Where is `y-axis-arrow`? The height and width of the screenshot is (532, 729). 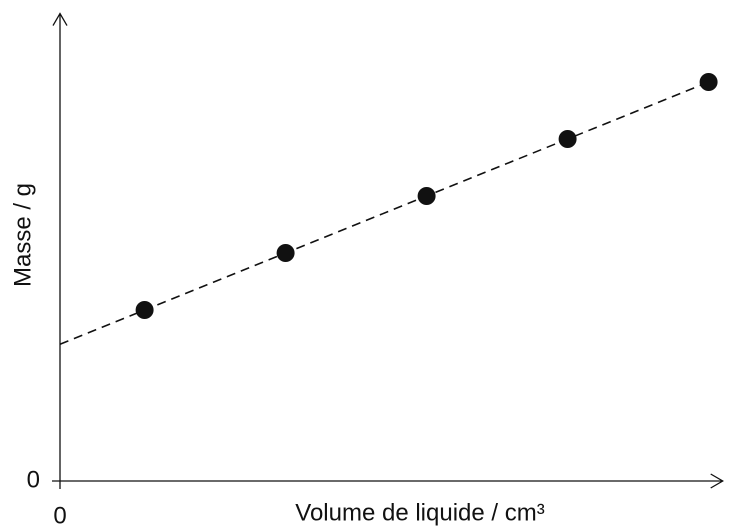 y-axis-arrow is located at coordinates (60, 19).